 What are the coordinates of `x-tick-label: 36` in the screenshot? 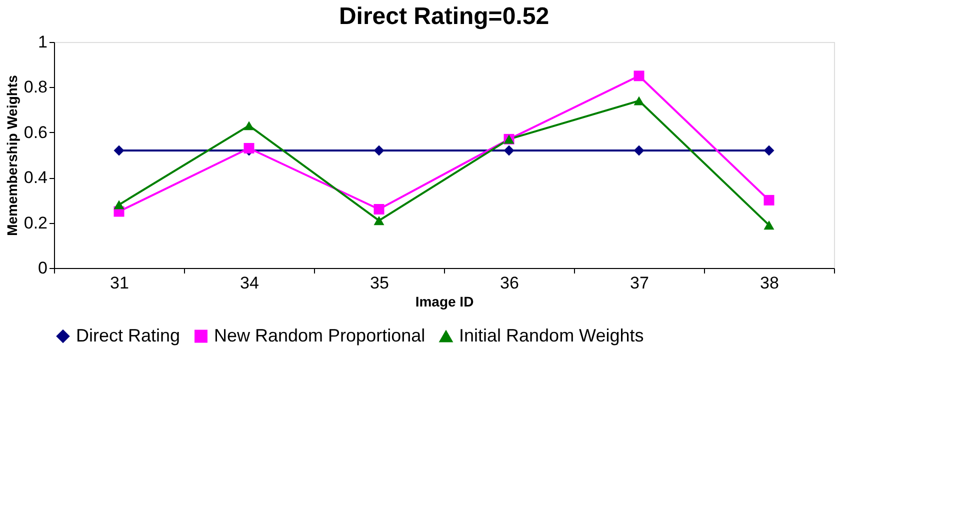 It's located at (509, 283).